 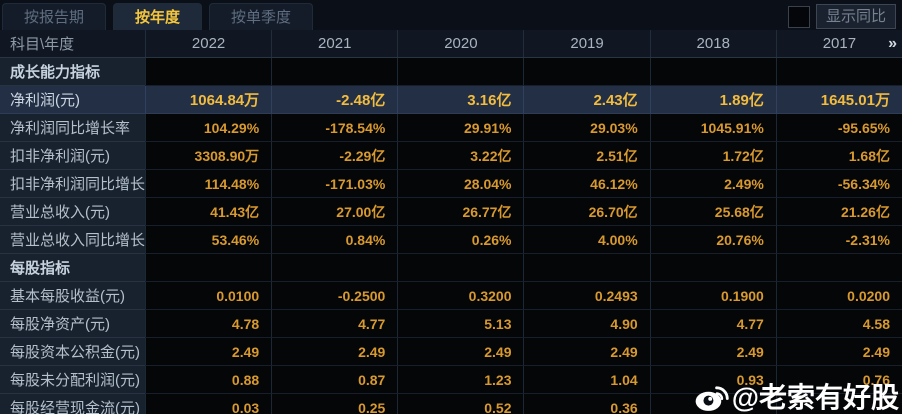 What do you see at coordinates (208, 43) in the screenshot?
I see `year-header: 2022` at bounding box center [208, 43].